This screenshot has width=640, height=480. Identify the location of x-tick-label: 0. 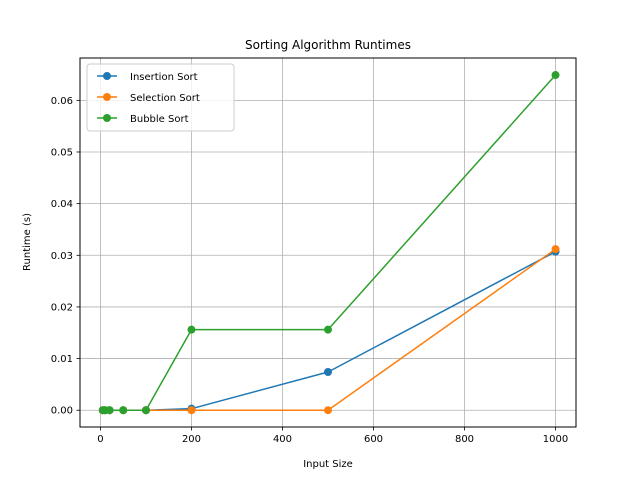
(100, 439).